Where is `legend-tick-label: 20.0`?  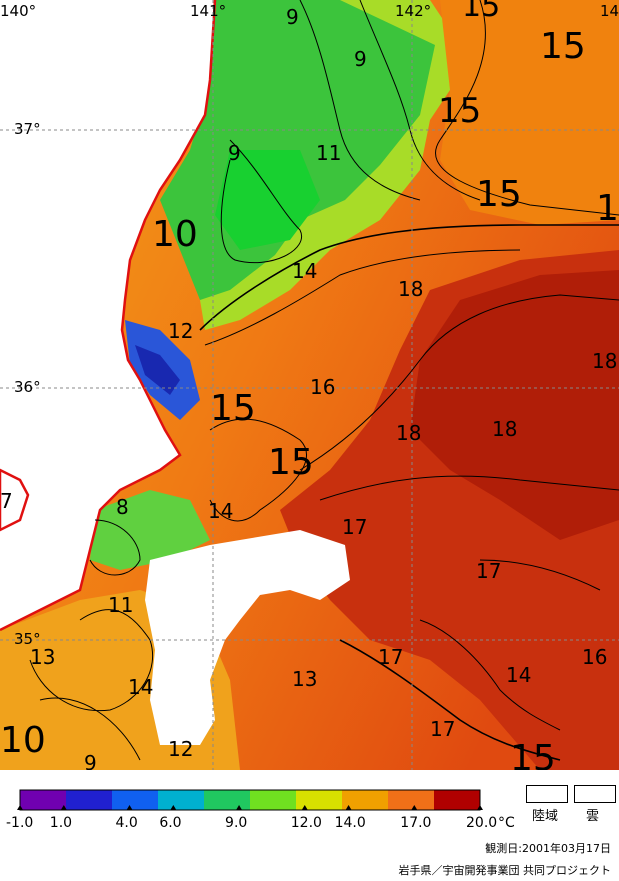 legend-tick-label: 20.0 is located at coordinates (482, 823).